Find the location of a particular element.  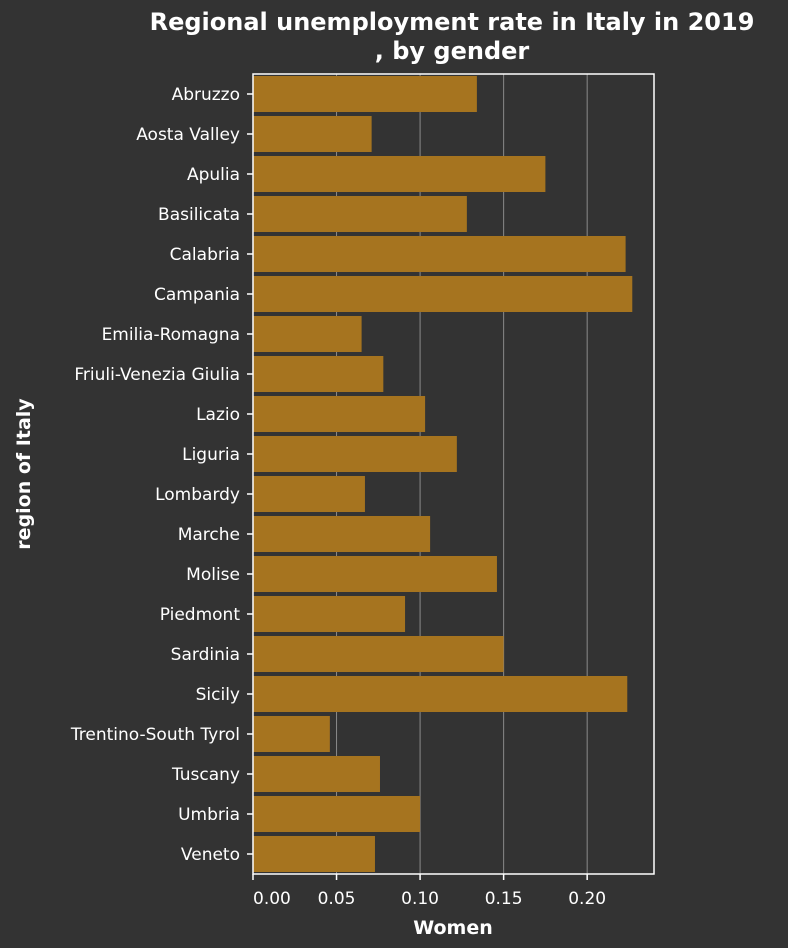

y-tick-label: Friuli-Venezia Giulia is located at coordinates (157, 375).